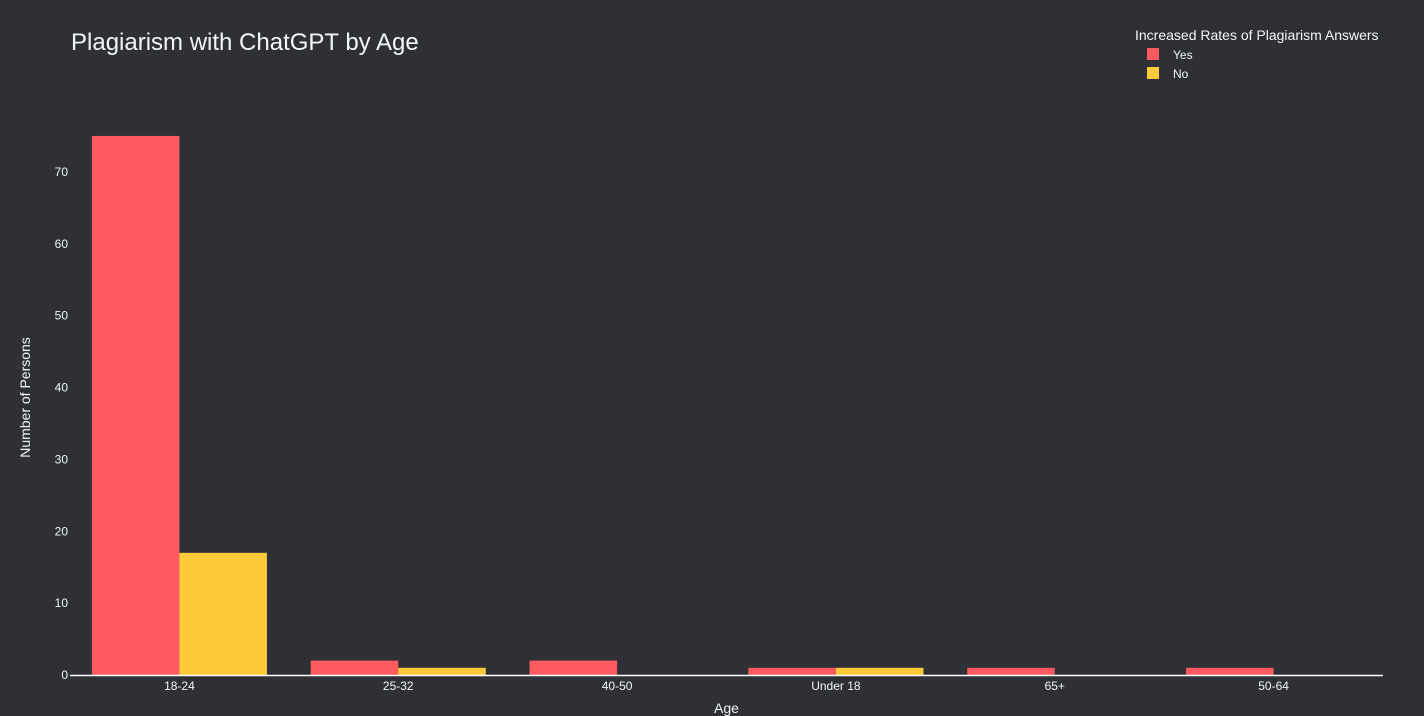 The image size is (1424, 716). What do you see at coordinates (1153, 73) in the screenshot?
I see `legend-swatch-no` at bounding box center [1153, 73].